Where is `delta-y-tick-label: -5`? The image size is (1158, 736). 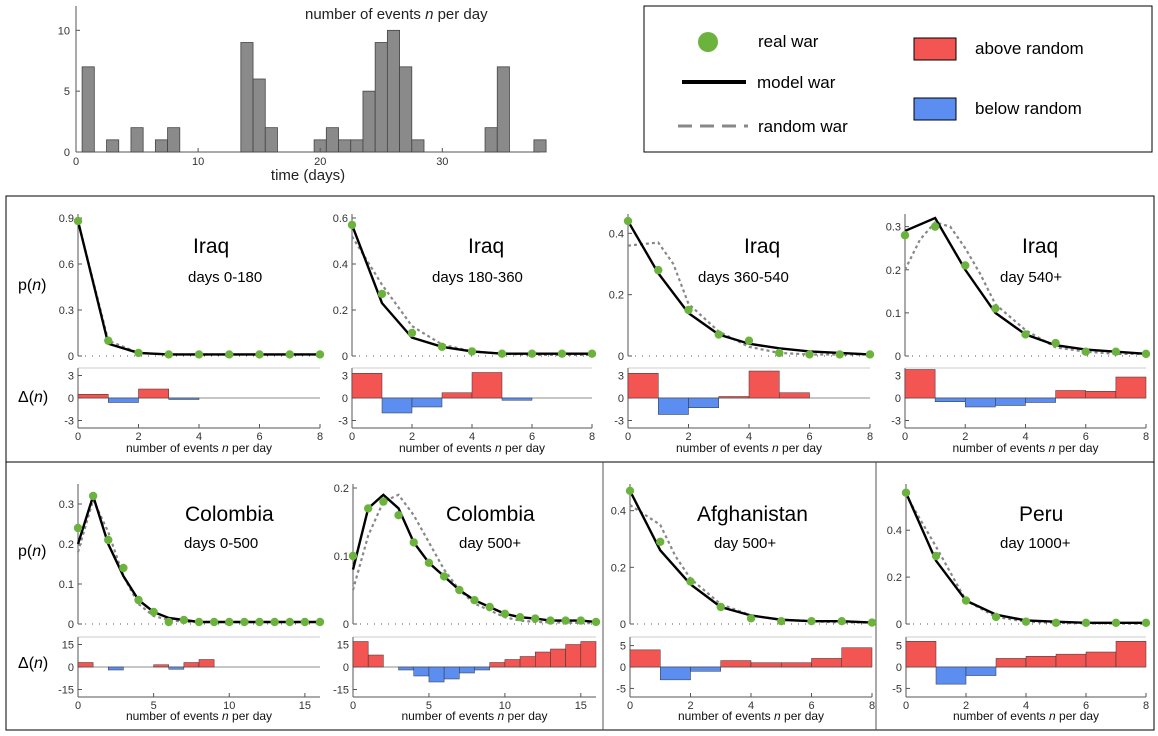 delta-y-tick-label: -5 is located at coordinates (897, 689).